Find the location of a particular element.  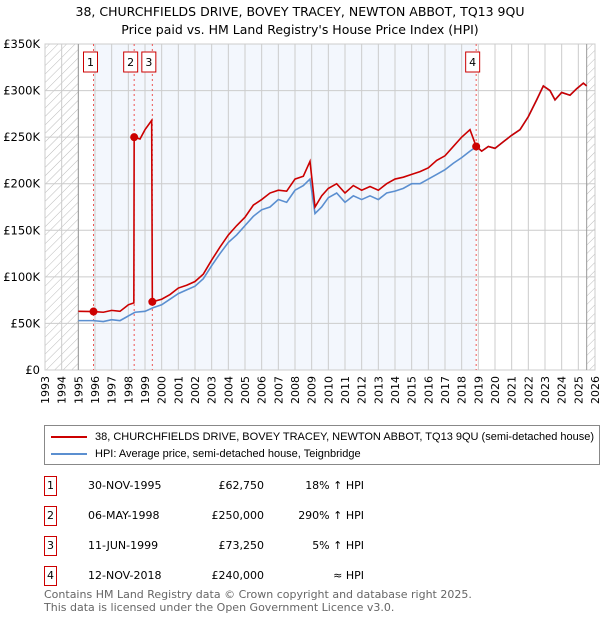

x-tick-label: 2001 is located at coordinates (178, 390).